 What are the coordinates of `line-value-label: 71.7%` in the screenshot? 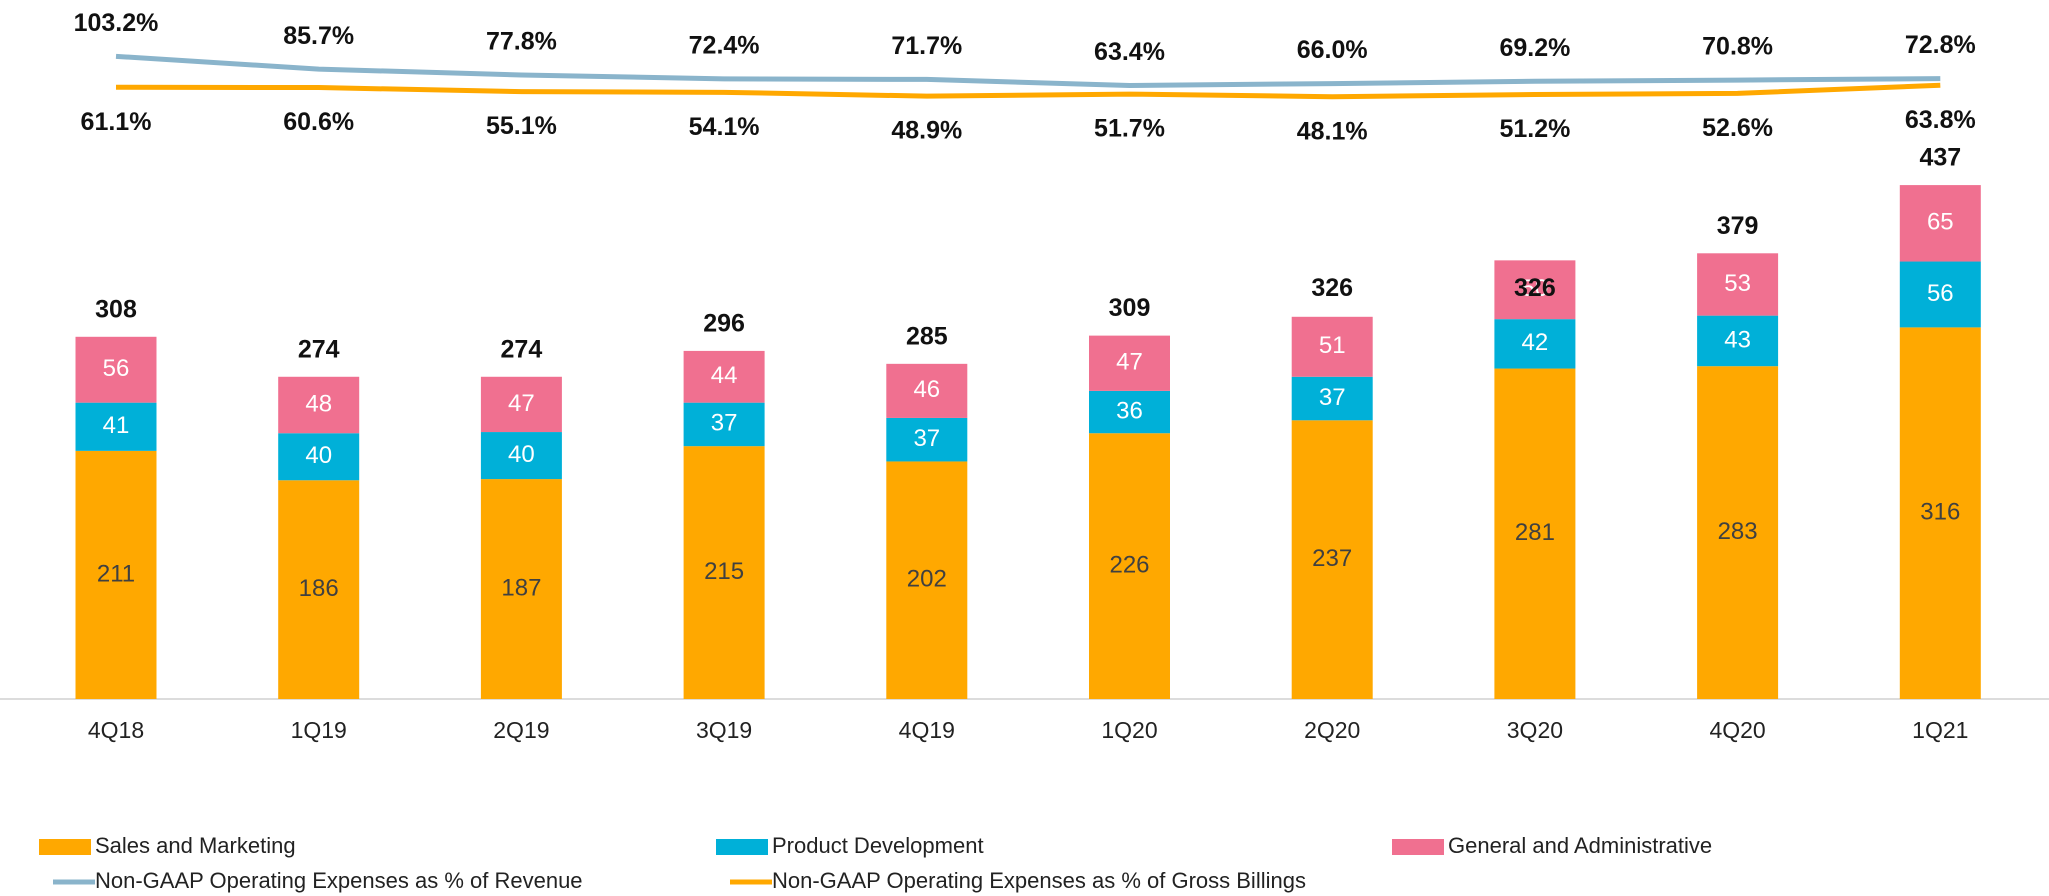 It's located at (926, 46).